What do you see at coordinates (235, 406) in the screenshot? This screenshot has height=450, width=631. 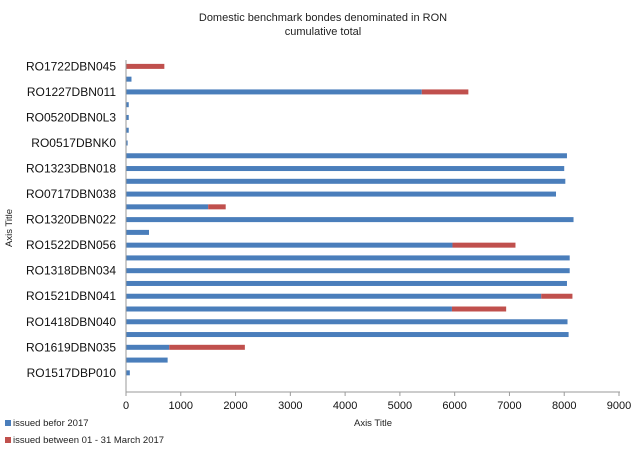 I see `x-tick-label: 2000` at bounding box center [235, 406].